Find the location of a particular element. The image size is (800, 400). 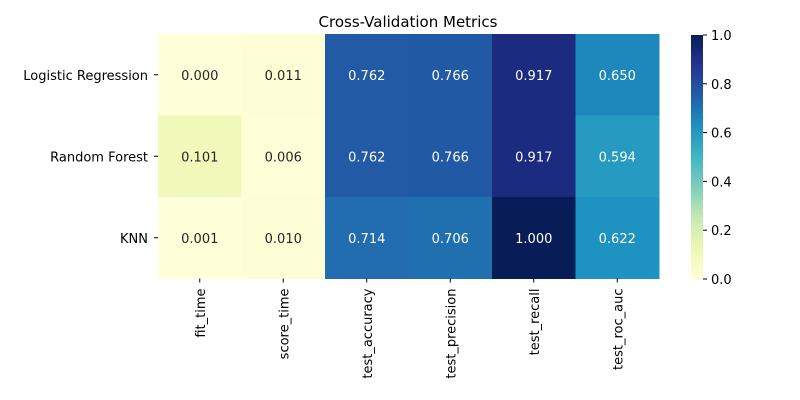

cell-value-label: 0.622 is located at coordinates (617, 239).